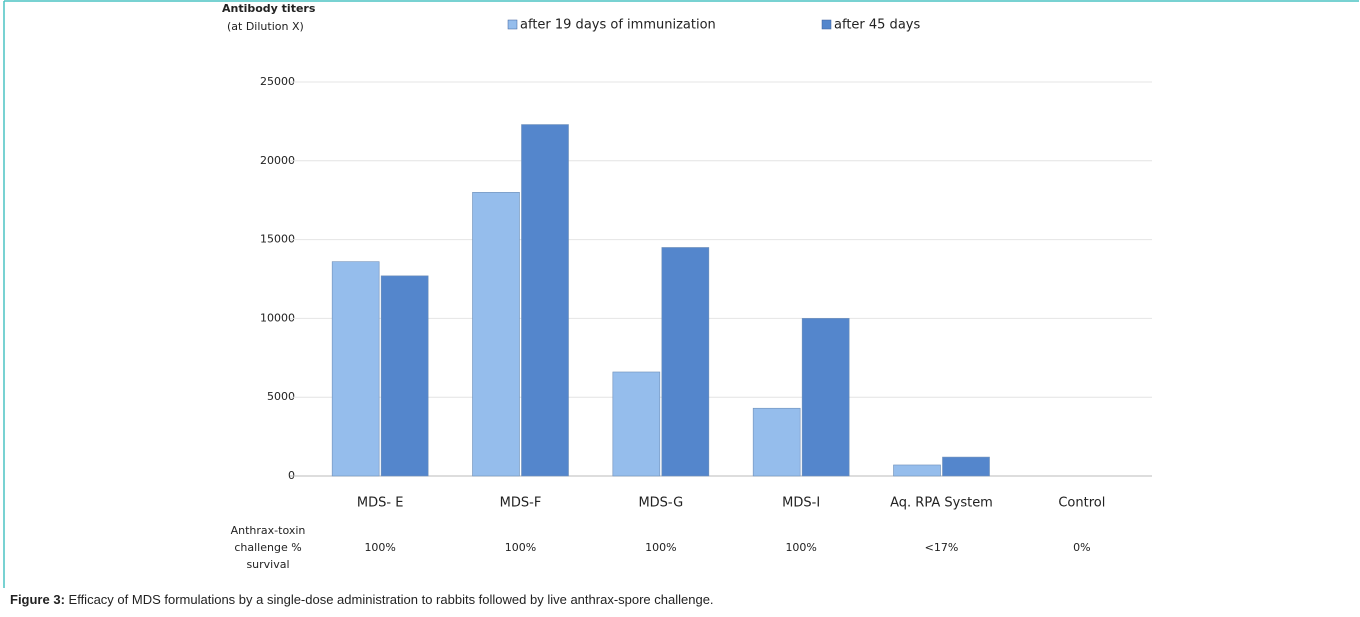 The height and width of the screenshot is (617, 1360). What do you see at coordinates (521, 503) in the screenshot?
I see `x-tick-label: MDS-F` at bounding box center [521, 503].